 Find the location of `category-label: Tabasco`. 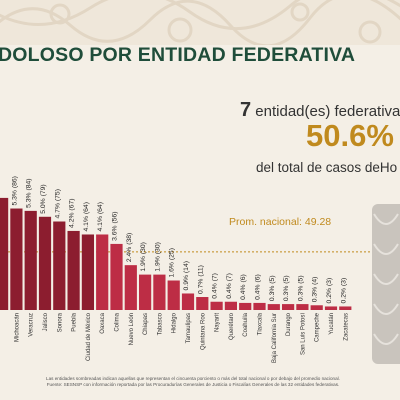

category-label: Tabasco is located at coordinates (160, 323).